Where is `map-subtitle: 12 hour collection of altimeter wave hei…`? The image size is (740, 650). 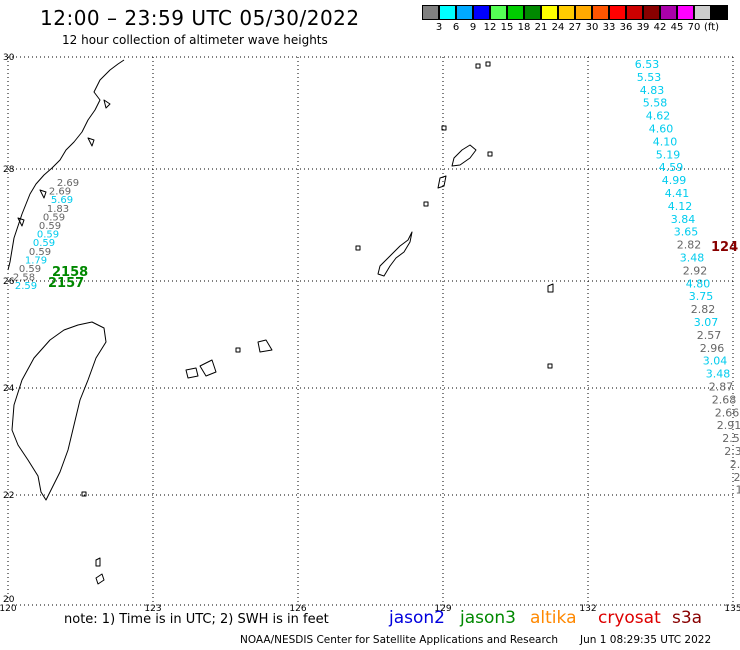
map-subtitle: 12 hour collection of altimeter wave hei… is located at coordinates (195, 40).